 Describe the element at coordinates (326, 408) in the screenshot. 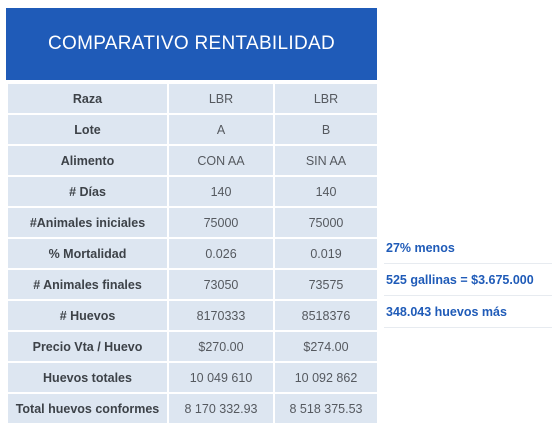

I see `cell-lote-b: 8 518 375.53` at that location.